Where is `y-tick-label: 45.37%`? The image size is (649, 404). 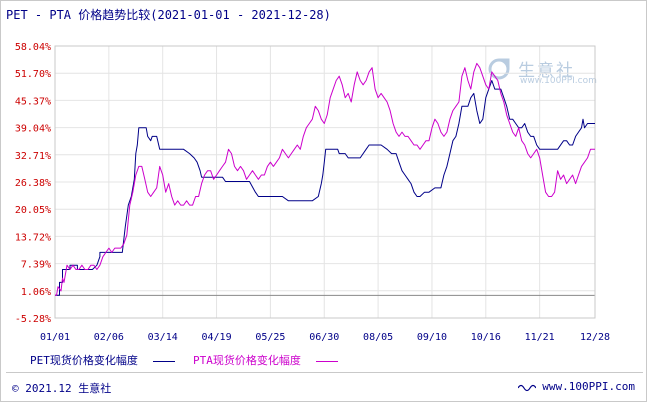 y-tick-label: 45.37% is located at coordinates (33, 101).